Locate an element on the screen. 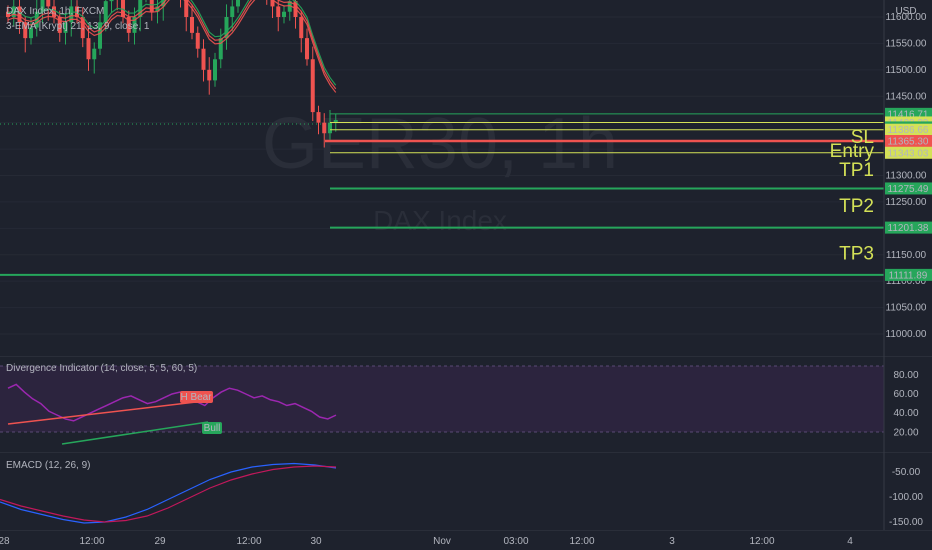 The height and width of the screenshot is (550, 932). level-label-entry: Entry is located at coordinates (852, 151).